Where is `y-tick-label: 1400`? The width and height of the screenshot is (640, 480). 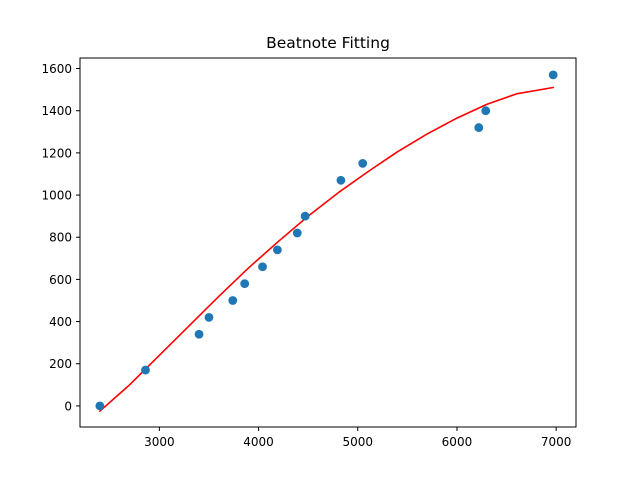
y-tick-label: 1400 is located at coordinates (56, 111).